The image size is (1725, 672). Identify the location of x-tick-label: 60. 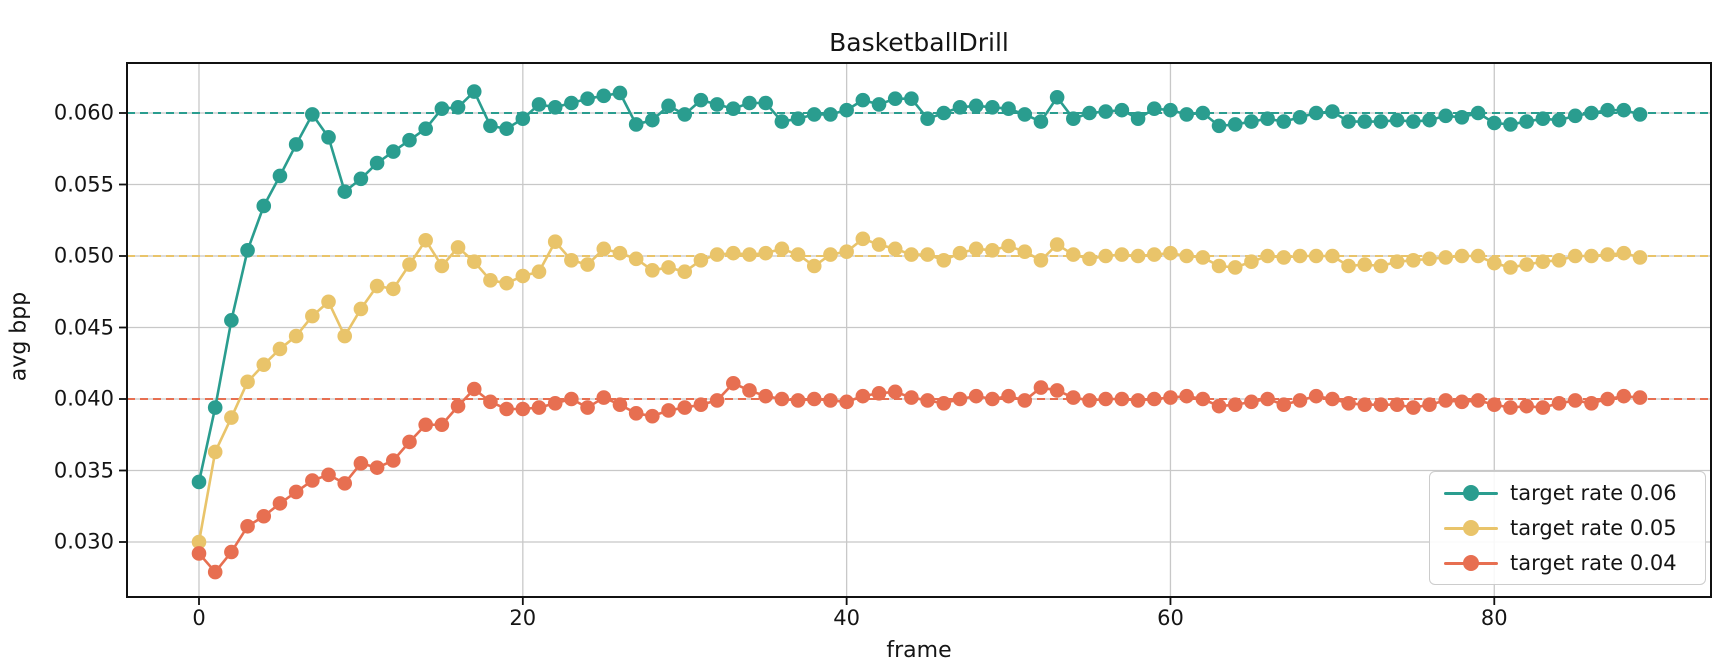
(1170, 618).